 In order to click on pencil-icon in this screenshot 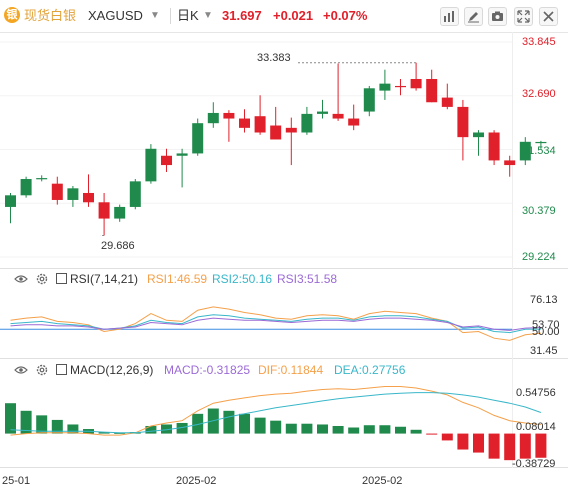, I will do `click(473, 17)`.